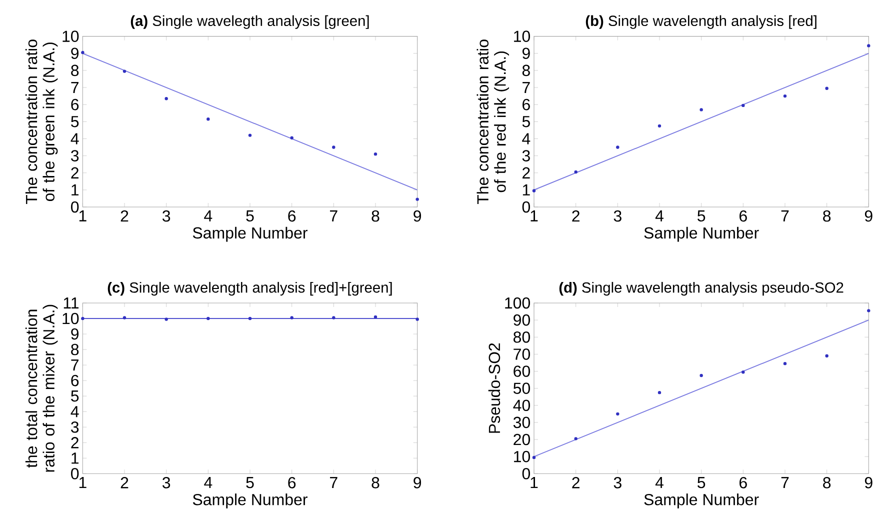 The image size is (881, 523). What do you see at coordinates (521, 388) in the screenshot?
I see `y-tick-label: 50` at bounding box center [521, 388].